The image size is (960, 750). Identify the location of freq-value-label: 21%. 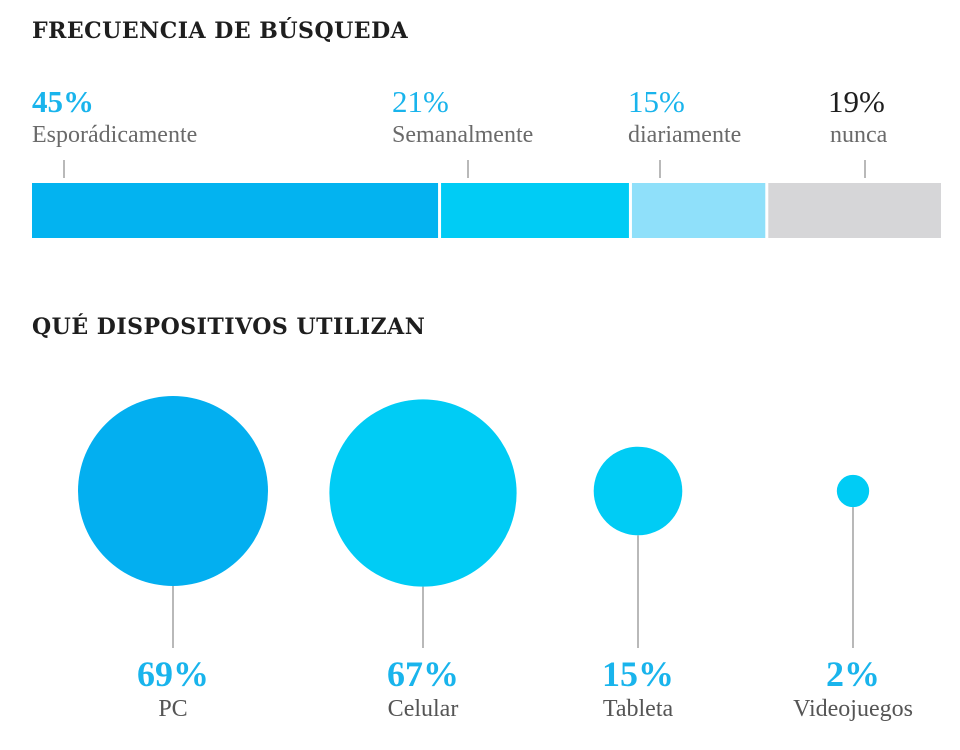
(420, 101).